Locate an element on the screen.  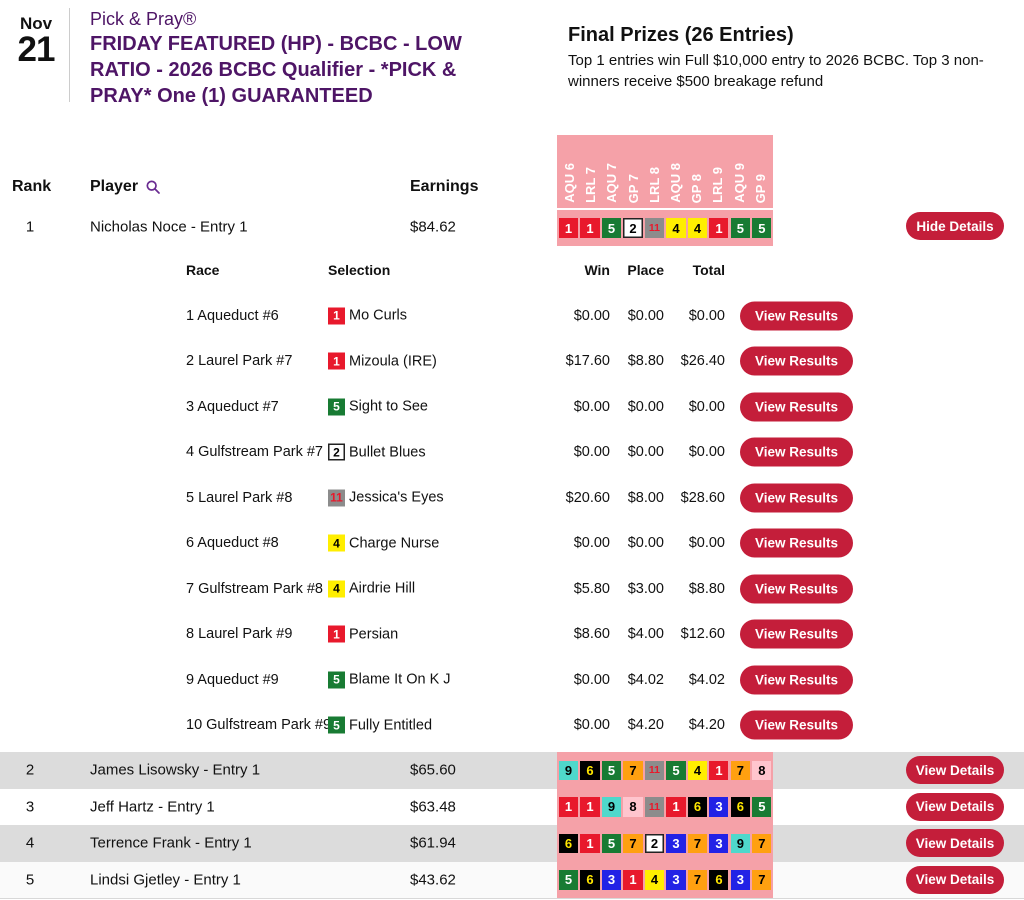
win-amount: $20.60 is located at coordinates (587, 497).